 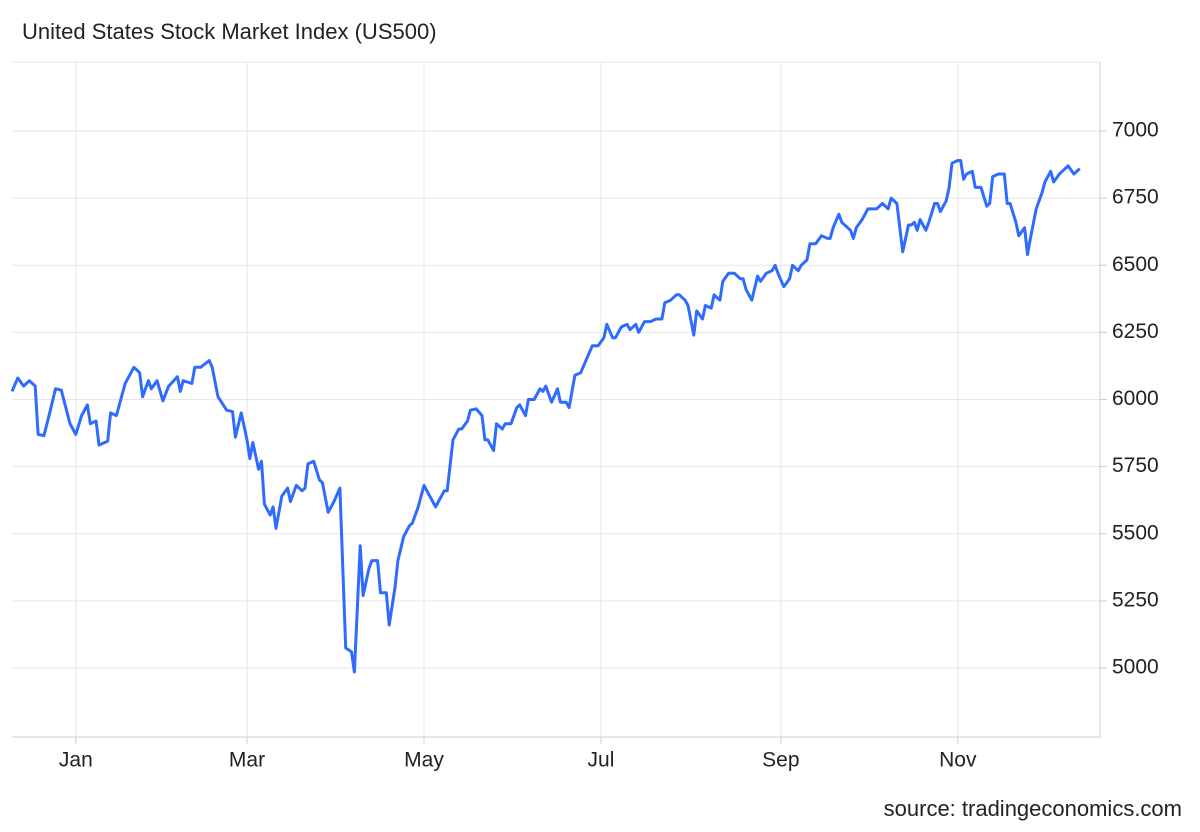 What do you see at coordinates (1135, 264) in the screenshot?
I see `y-tick-label: 6500` at bounding box center [1135, 264].